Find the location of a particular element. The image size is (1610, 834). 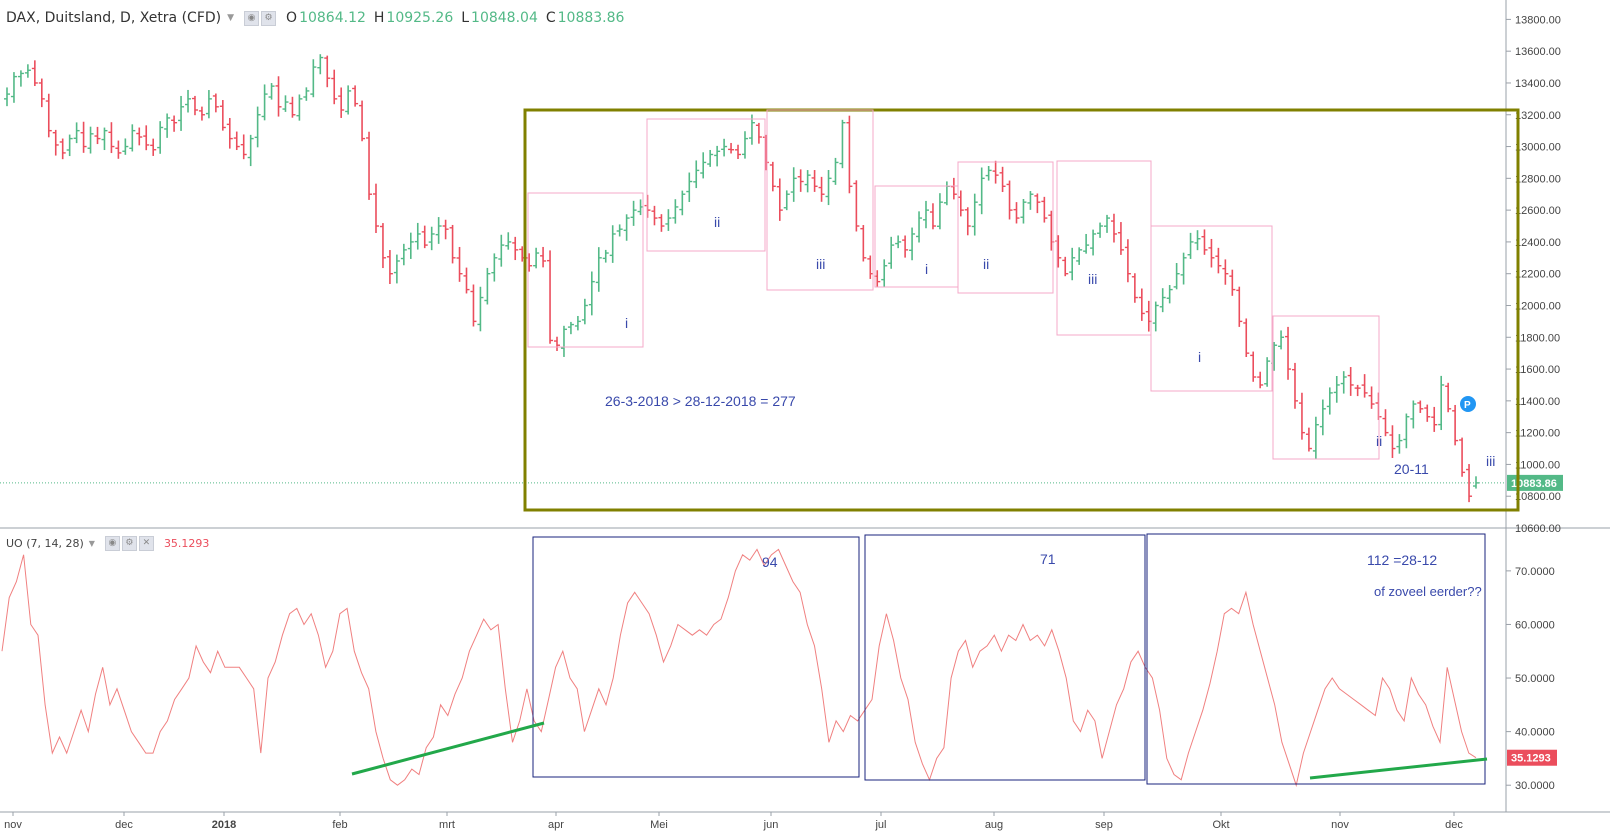

indicator-legend: UO (7, 14, 28) ▼ ◉ ⚙ ✕ 35.1293 is located at coordinates (104, 543).